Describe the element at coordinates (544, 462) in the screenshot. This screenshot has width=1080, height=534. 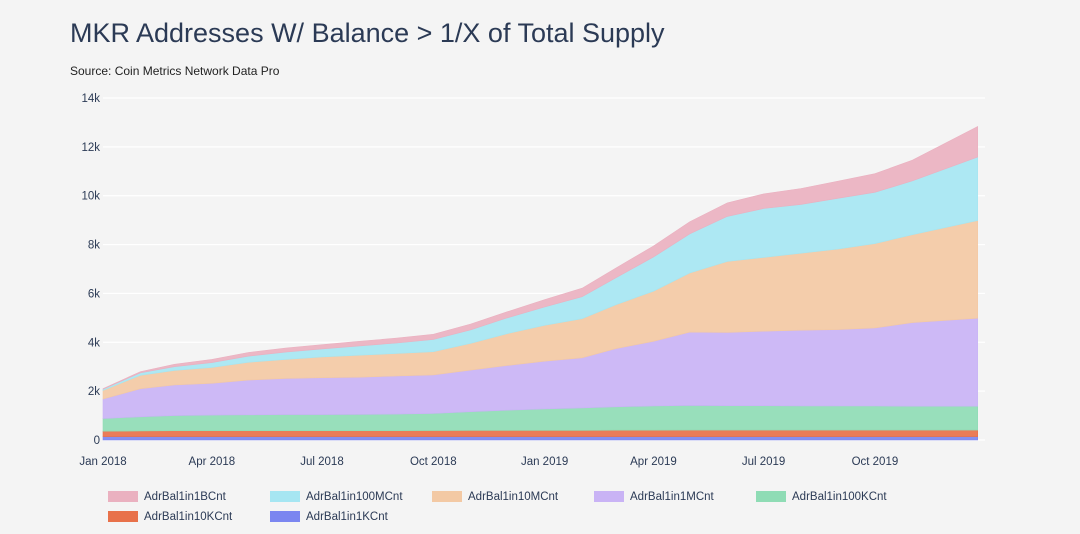
I see `x-tick-label: Jan 2019` at that location.